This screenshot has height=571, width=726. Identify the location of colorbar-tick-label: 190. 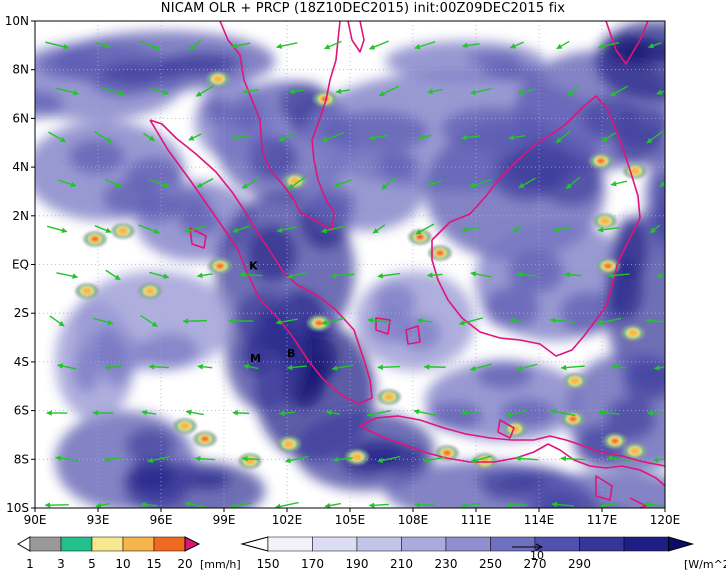
(357, 564).